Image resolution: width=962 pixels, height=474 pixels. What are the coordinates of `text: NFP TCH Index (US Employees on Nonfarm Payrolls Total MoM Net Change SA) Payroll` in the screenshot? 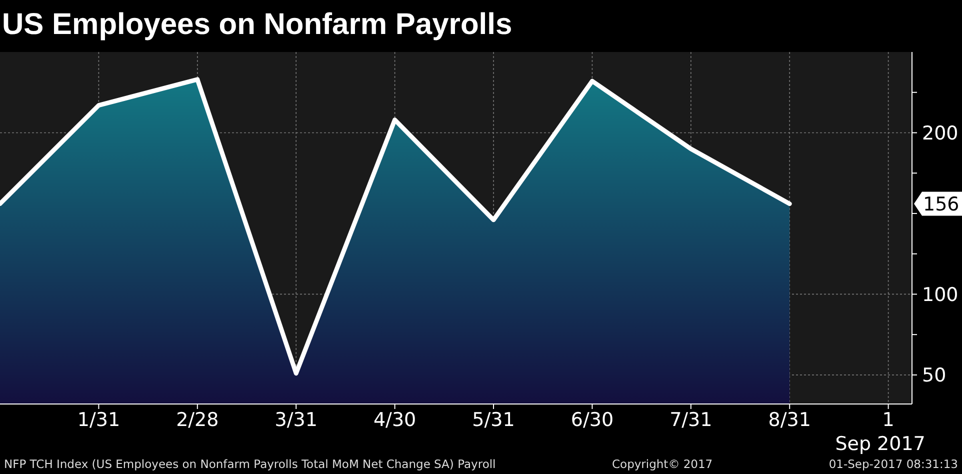 It's located at (250, 464).